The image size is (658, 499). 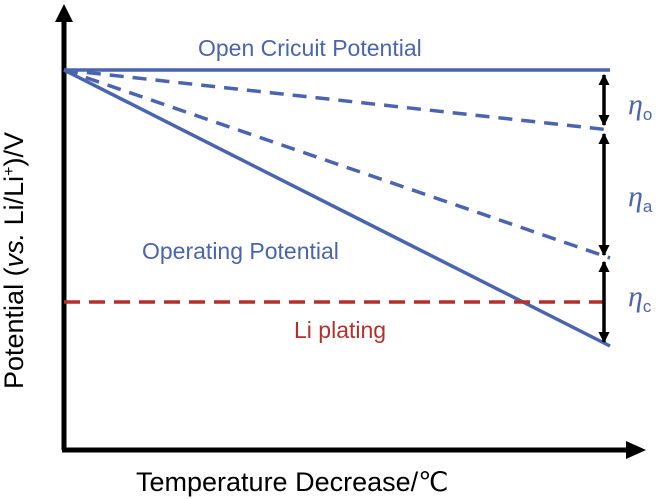 I want to click on y-axis-arrowhead, so click(x=64, y=13).